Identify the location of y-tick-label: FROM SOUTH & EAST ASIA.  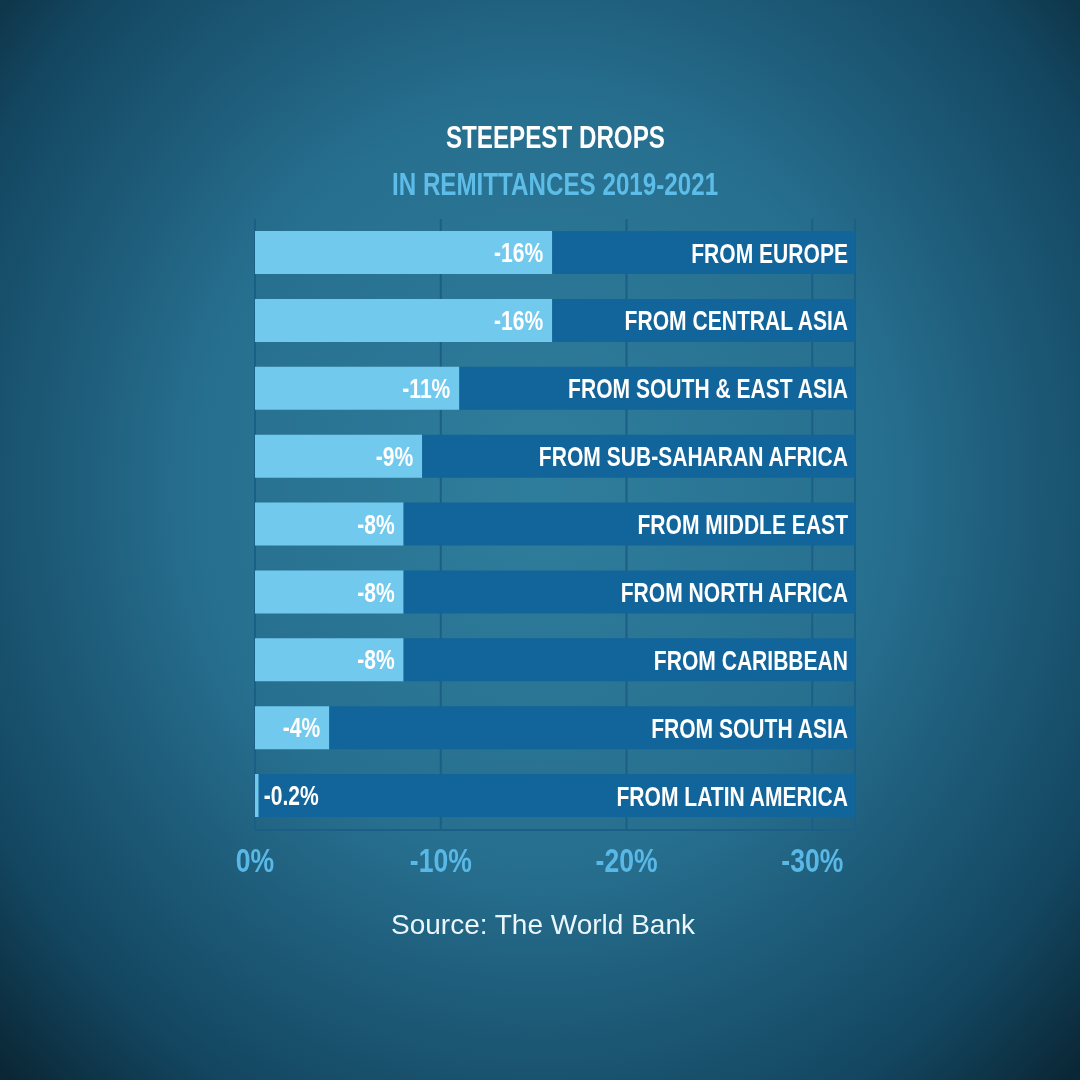
(708, 388).